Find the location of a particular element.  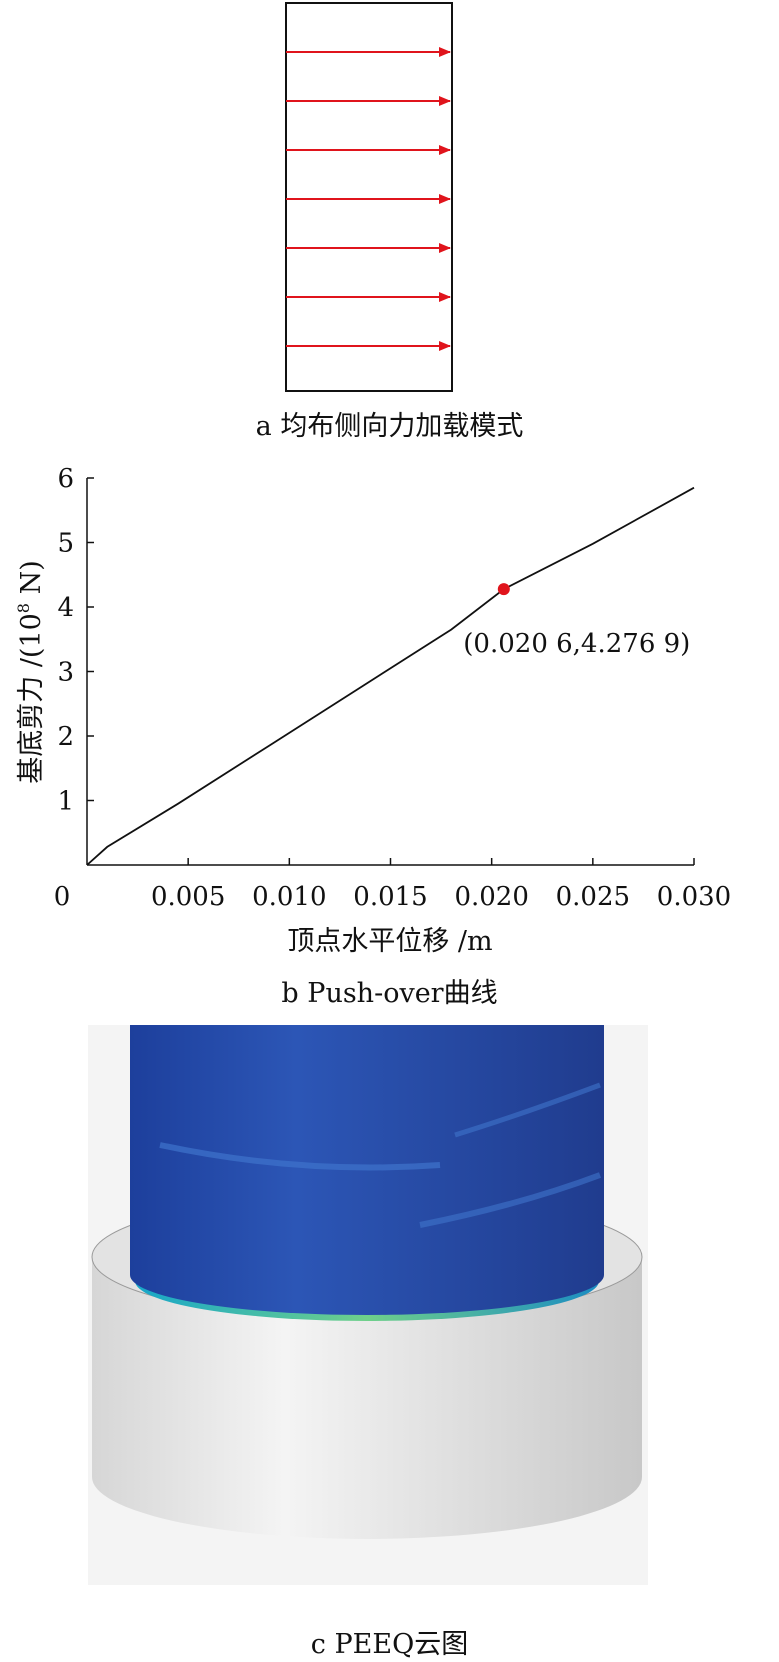

y-tick-label: 5 is located at coordinates (65, 544).